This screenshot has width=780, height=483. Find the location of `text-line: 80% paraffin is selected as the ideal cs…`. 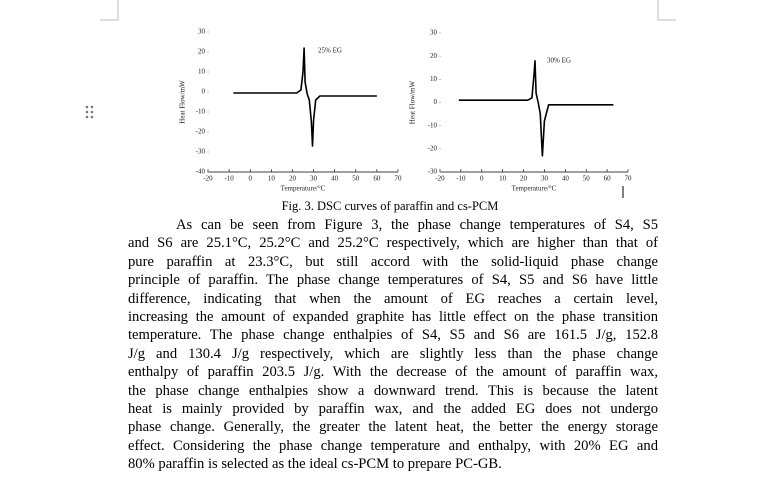

text-line: 80% paraffin is selected as the ideal cs… is located at coordinates (315, 464).